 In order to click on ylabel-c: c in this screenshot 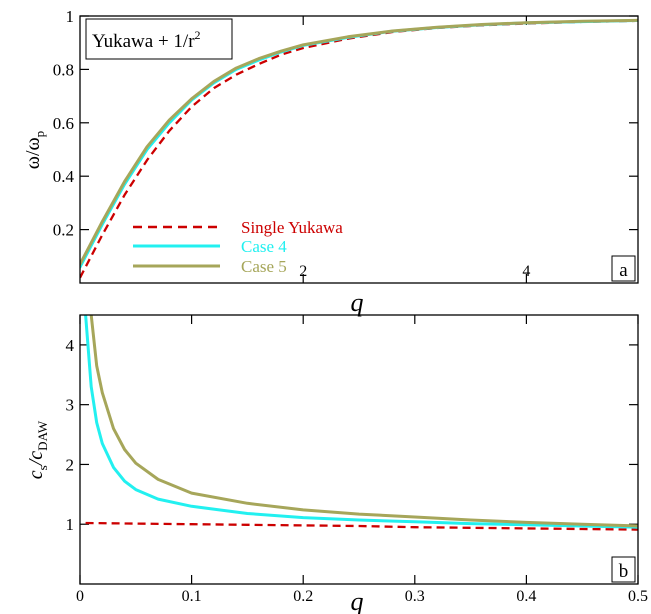, I will do `click(36, 474)`.